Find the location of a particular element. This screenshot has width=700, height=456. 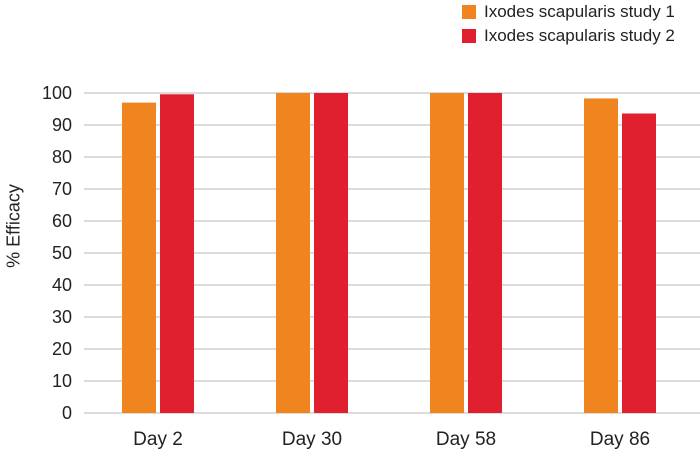

legend-item-study-2: Ixodes scapularis study 2 is located at coordinates (568, 36).